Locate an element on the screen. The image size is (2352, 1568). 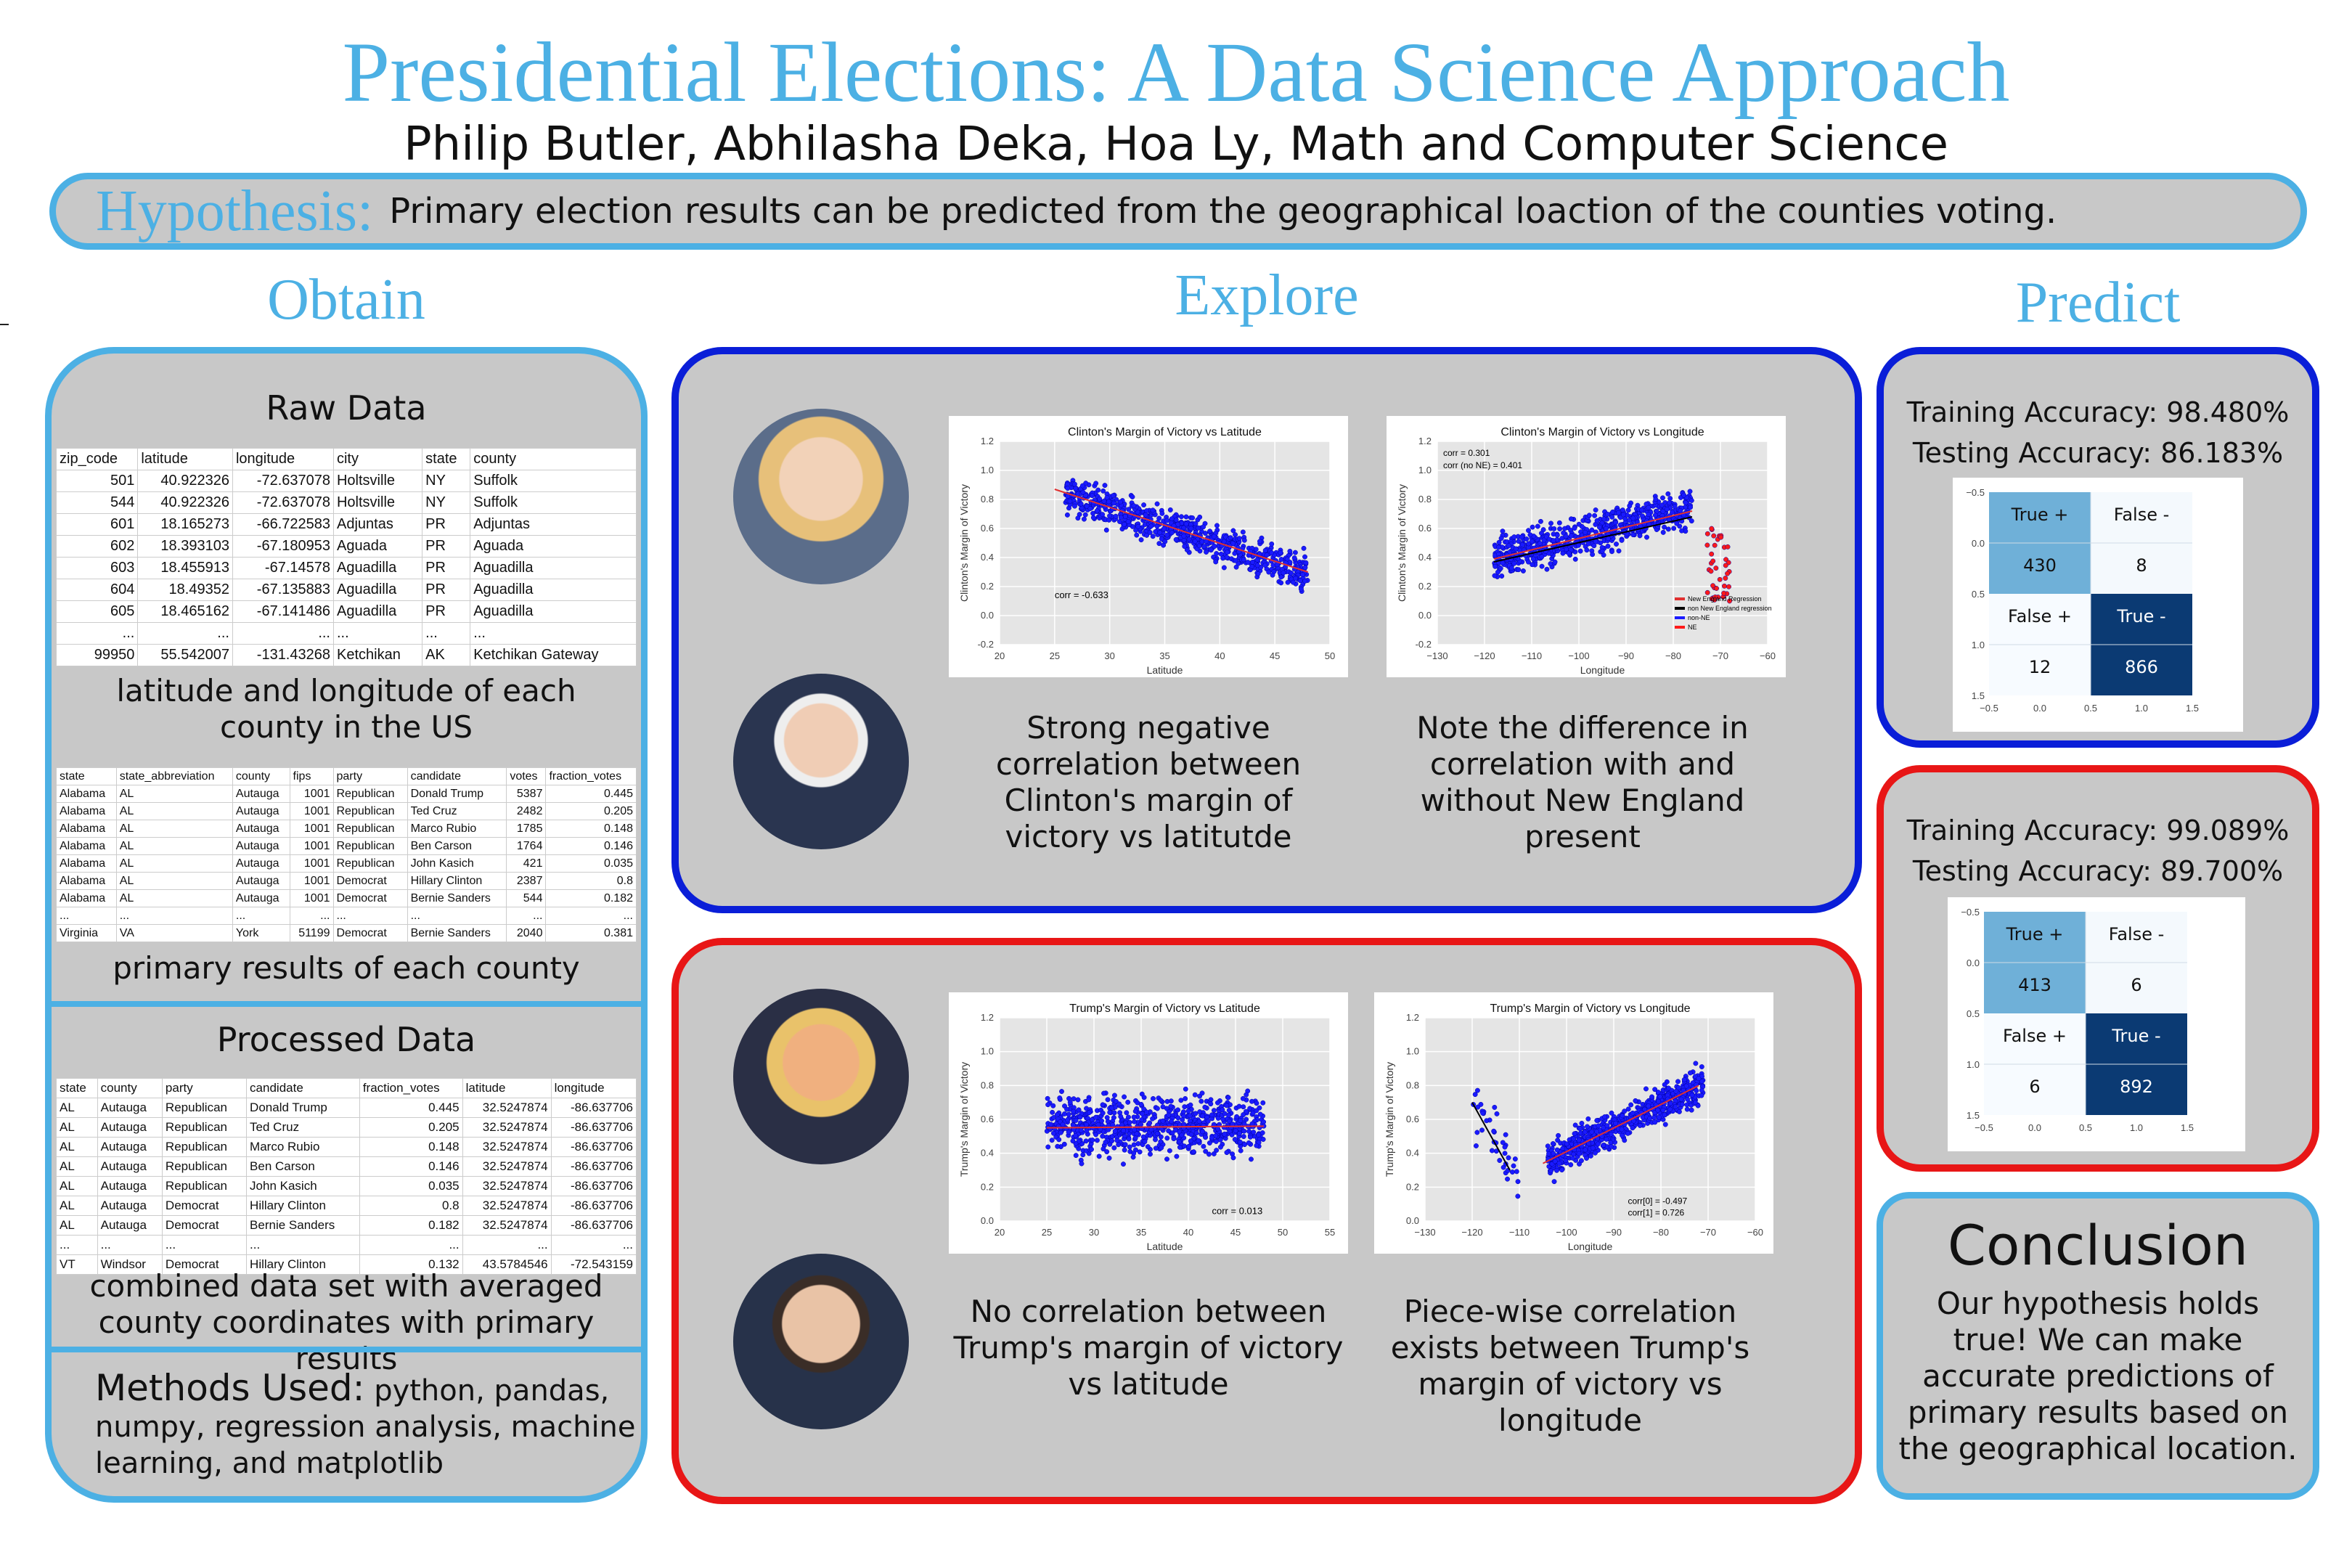
table-cell: Alabama is located at coordinates (87, 898).